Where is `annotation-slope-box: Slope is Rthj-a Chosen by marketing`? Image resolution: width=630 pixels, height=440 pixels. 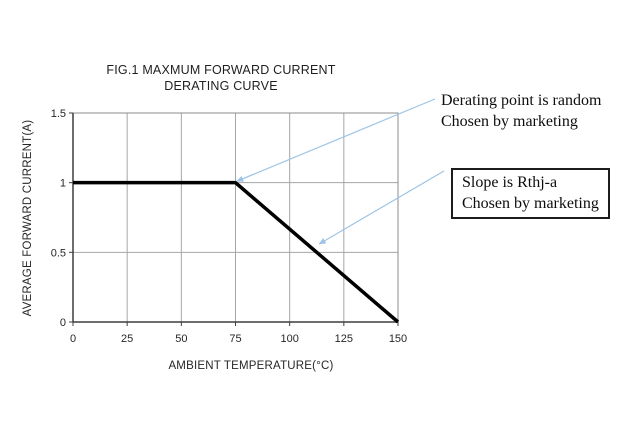 annotation-slope-box: Slope is Rthj-a Chosen by marketing is located at coordinates (530, 193).